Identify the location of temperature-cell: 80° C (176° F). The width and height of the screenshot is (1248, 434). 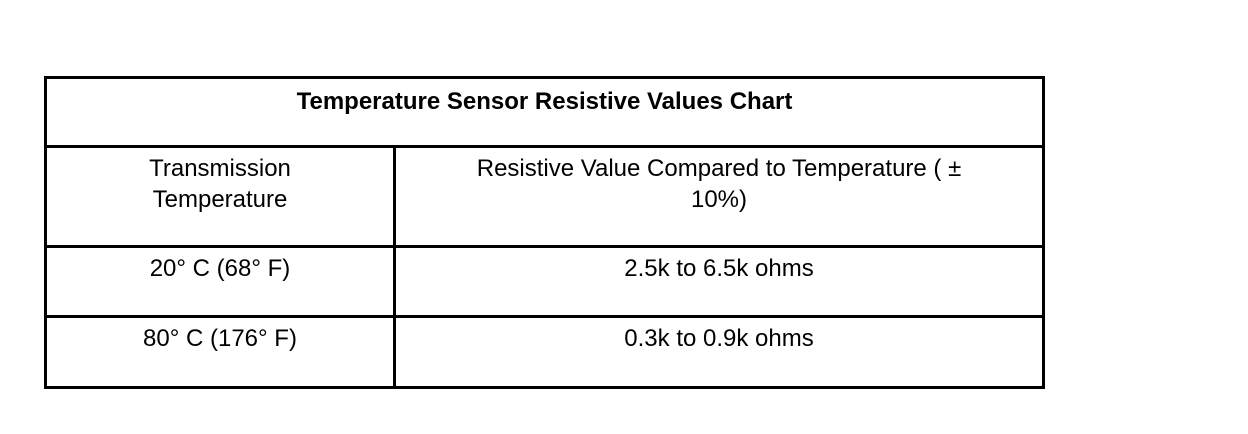
(221, 352).